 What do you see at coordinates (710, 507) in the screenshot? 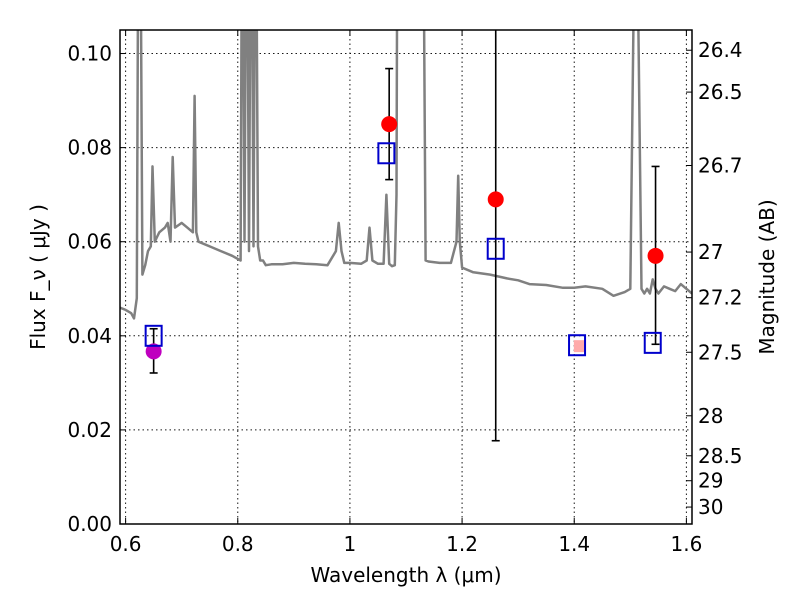
I see `right-tick-label: 30` at bounding box center [710, 507].